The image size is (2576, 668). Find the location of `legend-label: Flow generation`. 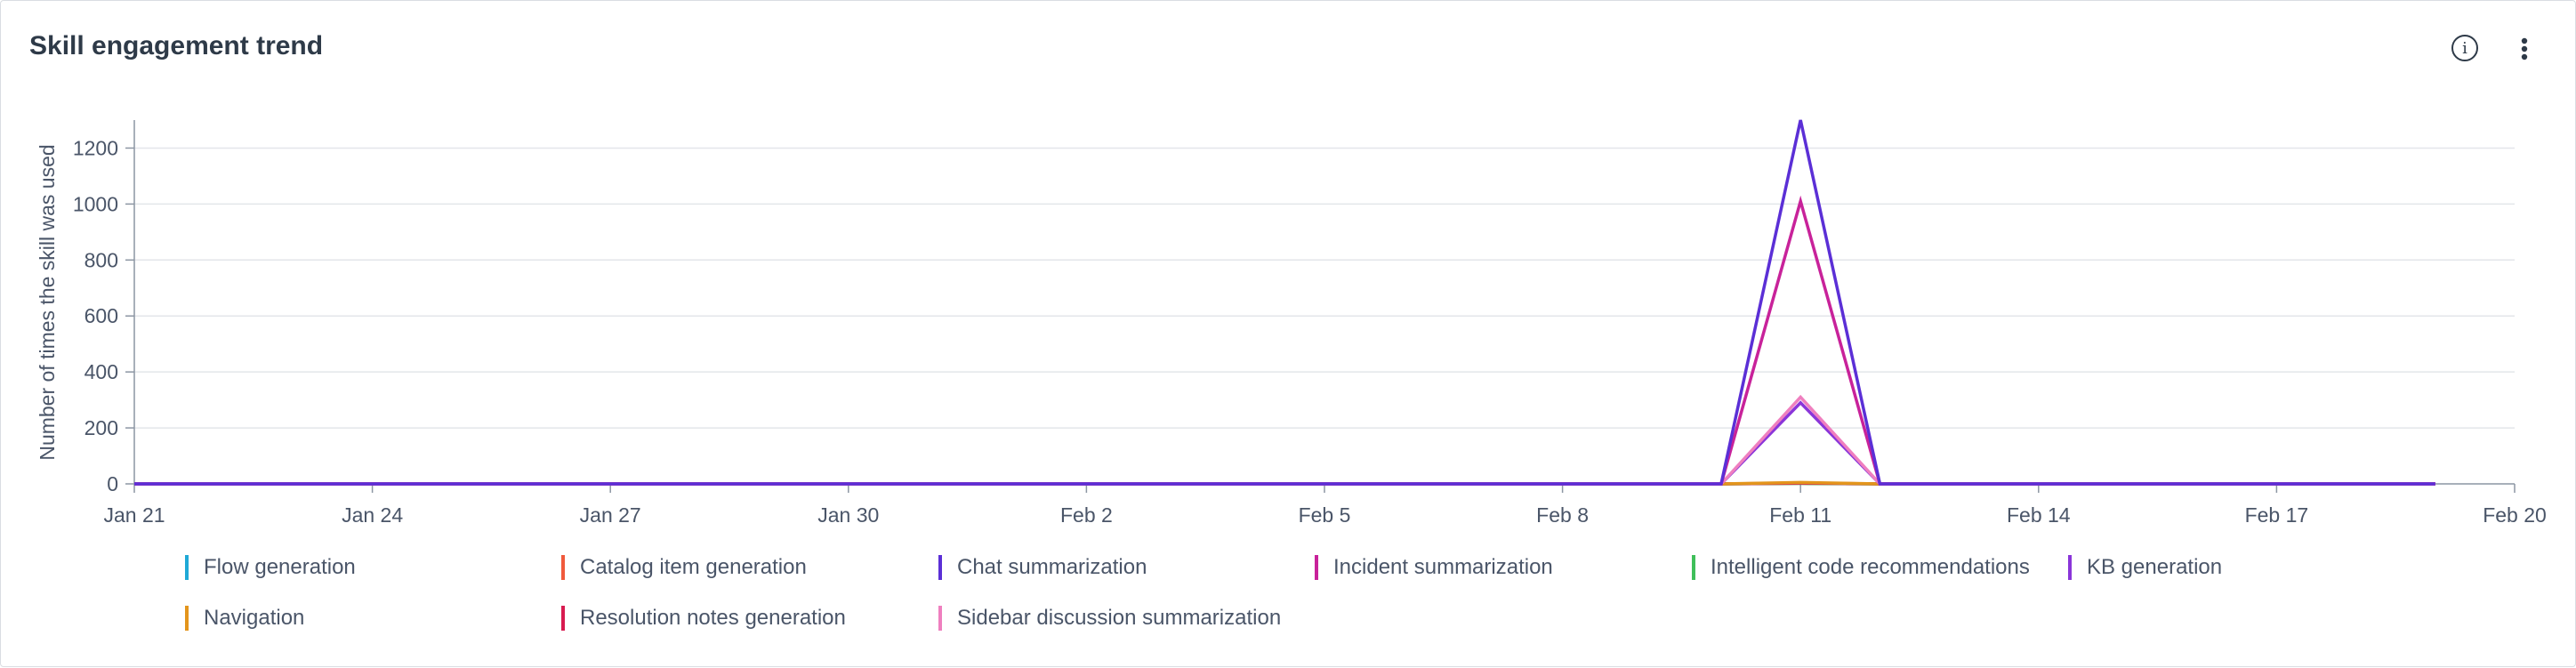

legend-label: Flow generation is located at coordinates (280, 567).